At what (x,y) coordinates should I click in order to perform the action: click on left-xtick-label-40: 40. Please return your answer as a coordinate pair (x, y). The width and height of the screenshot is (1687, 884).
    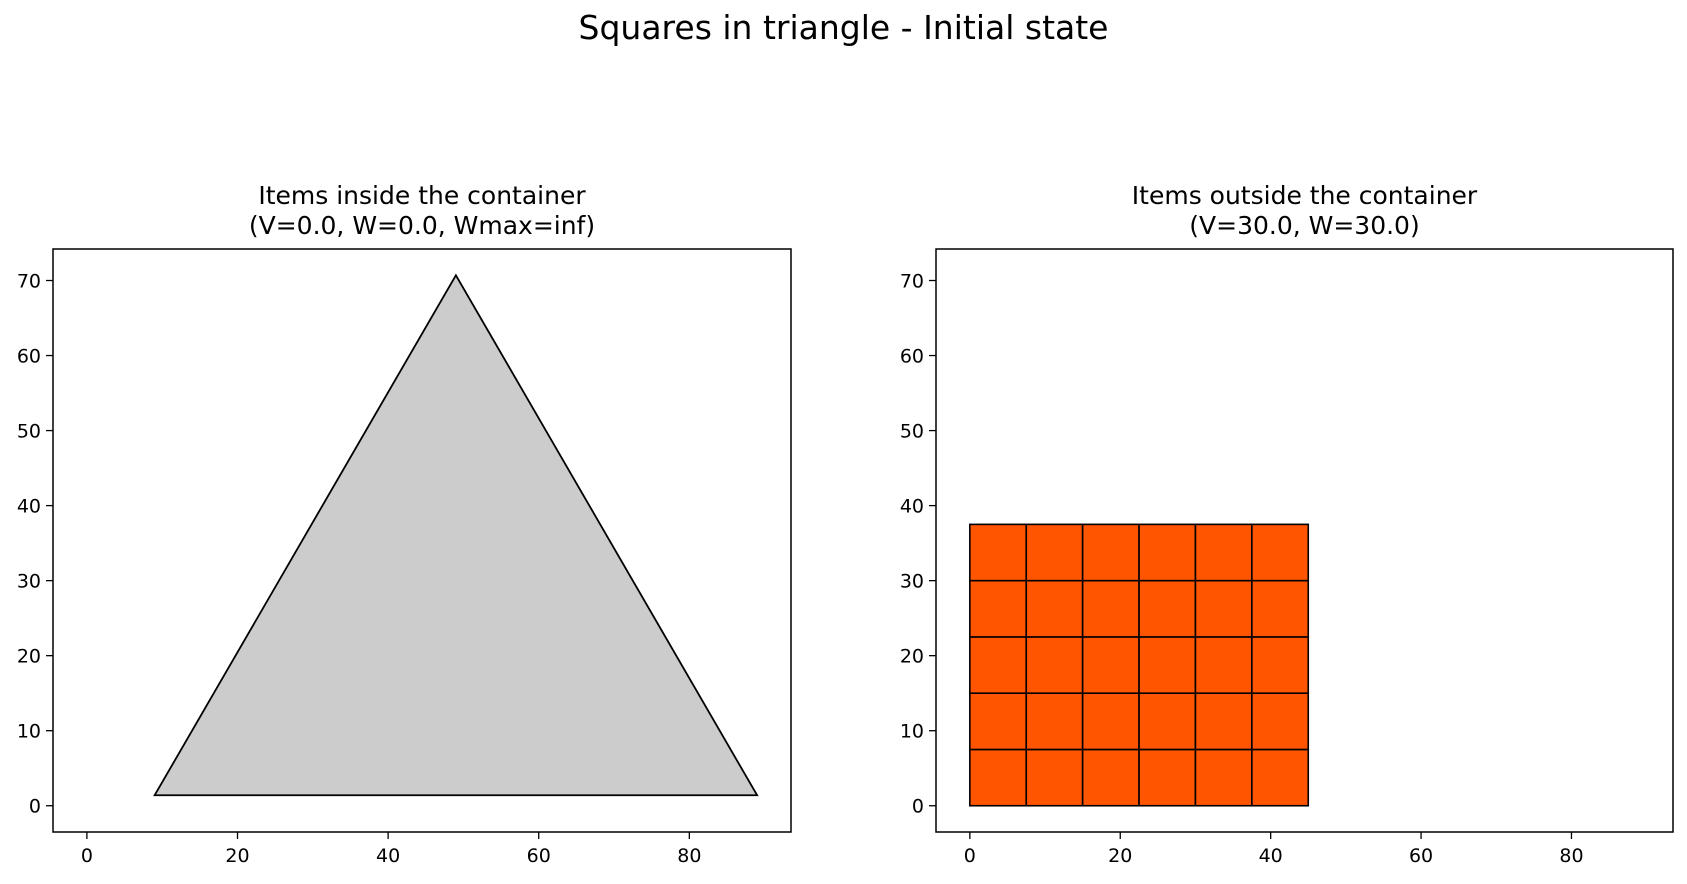
    Looking at the image, I should click on (388, 856).